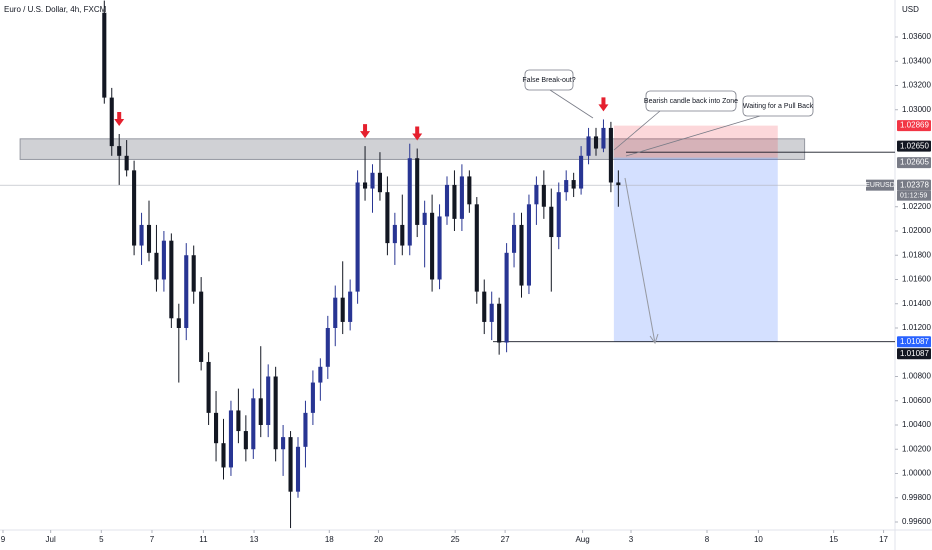  Describe the element at coordinates (916, 424) in the screenshot. I see `y-tick-label: 1.00400` at that location.